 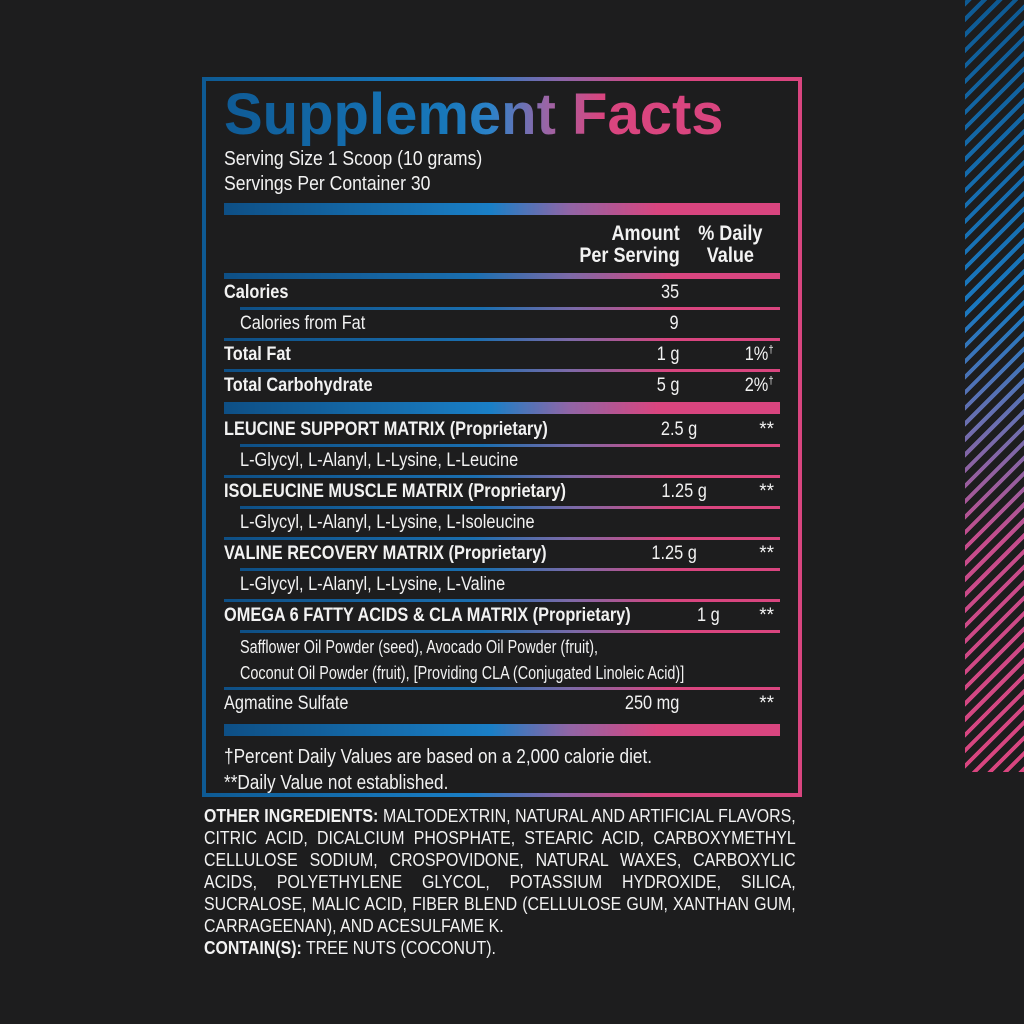 What do you see at coordinates (645, 233) in the screenshot?
I see `amount-header-line1: Amount` at bounding box center [645, 233].